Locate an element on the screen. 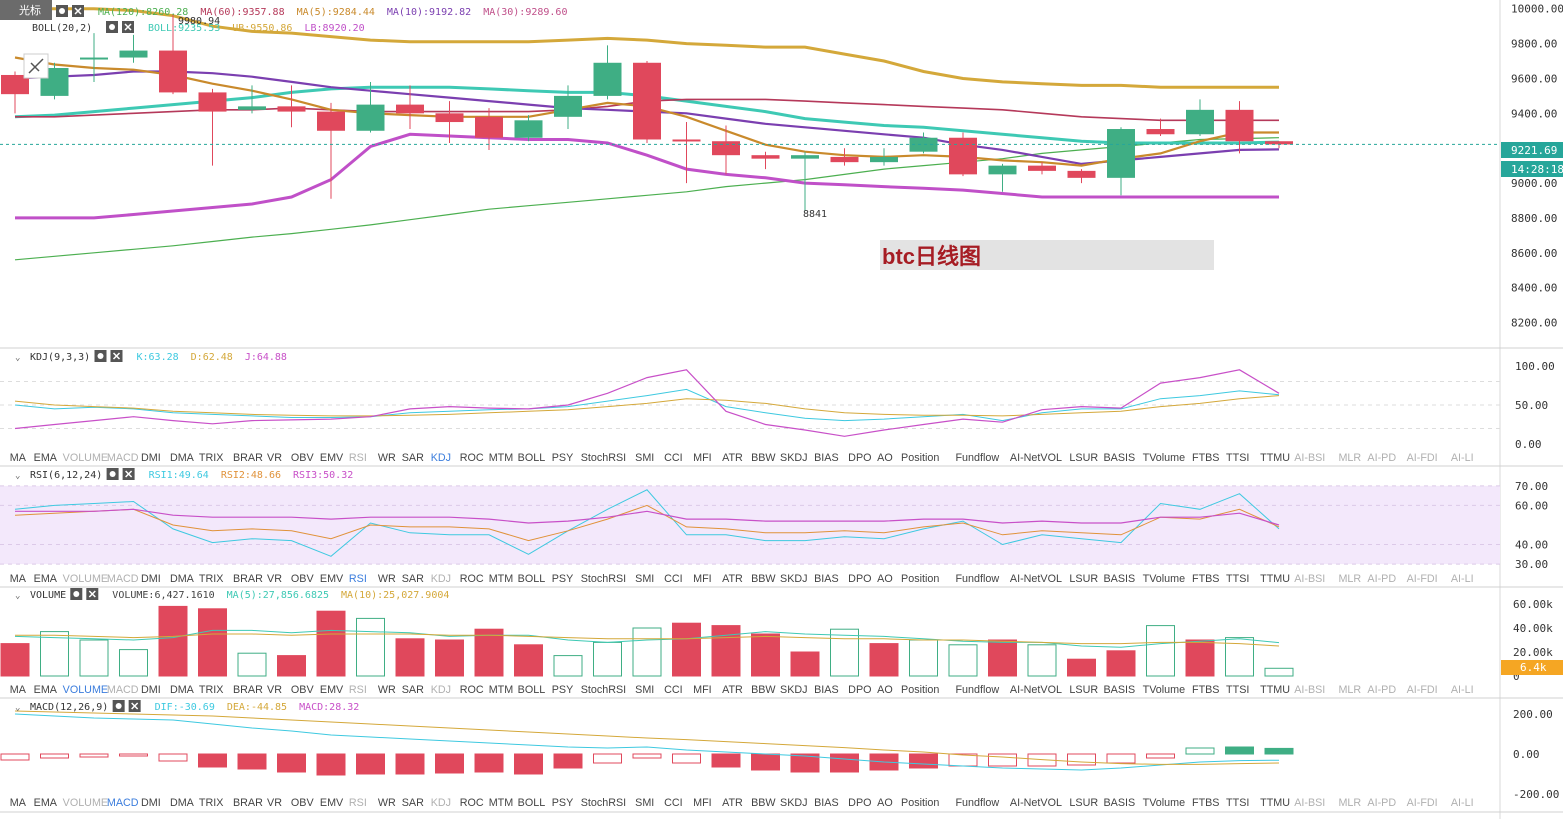  main-legend-settings-icon is located at coordinates (62, 11).